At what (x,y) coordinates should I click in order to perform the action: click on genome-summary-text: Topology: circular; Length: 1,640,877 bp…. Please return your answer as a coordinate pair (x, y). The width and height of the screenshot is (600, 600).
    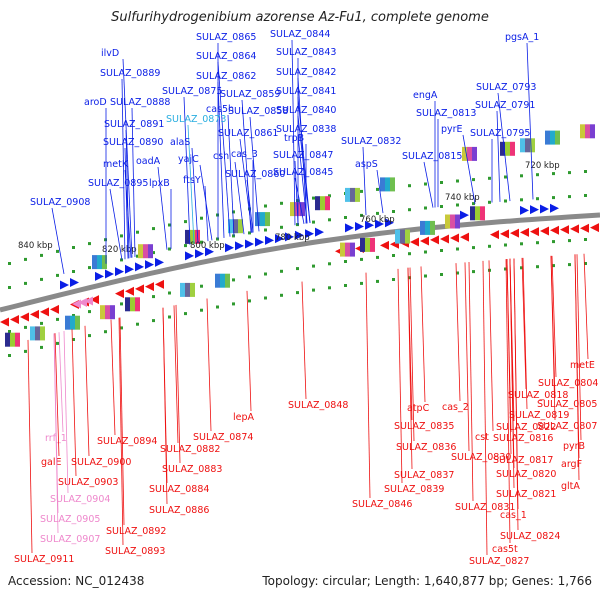
    Looking at the image, I should click on (427, 581).